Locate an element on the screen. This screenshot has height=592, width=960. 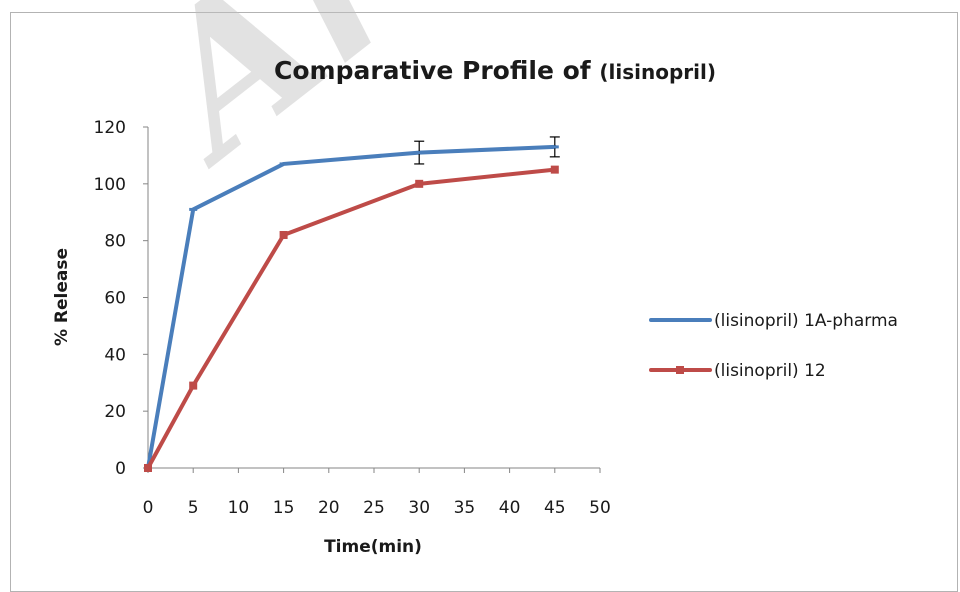
chart-title-main: Comparative Profile of is located at coordinates (433, 70).